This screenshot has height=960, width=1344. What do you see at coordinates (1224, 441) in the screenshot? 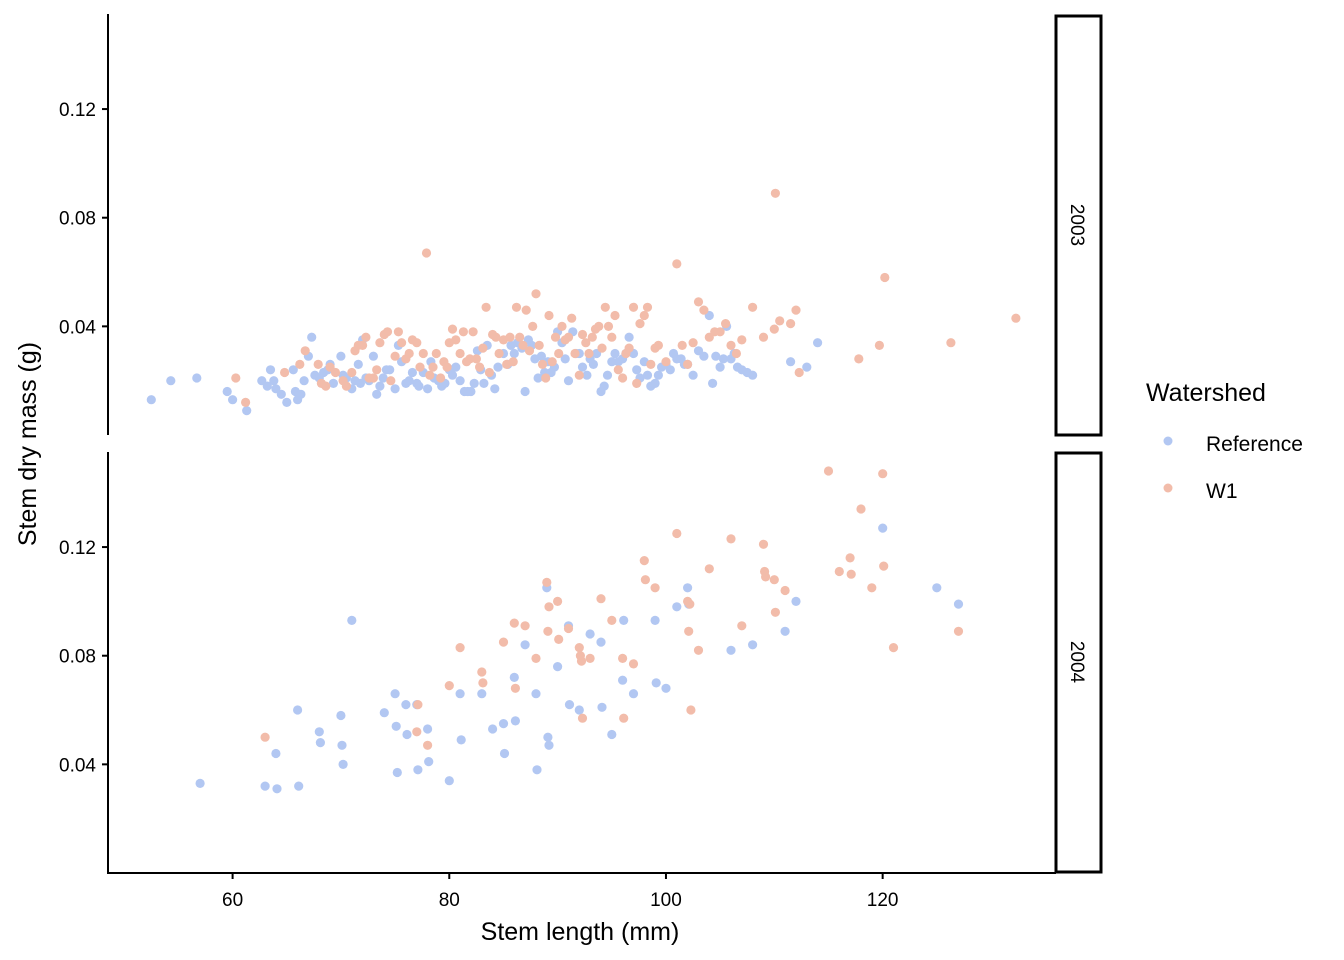
I see `legend: Watershed Reference W1` at bounding box center [1224, 441].